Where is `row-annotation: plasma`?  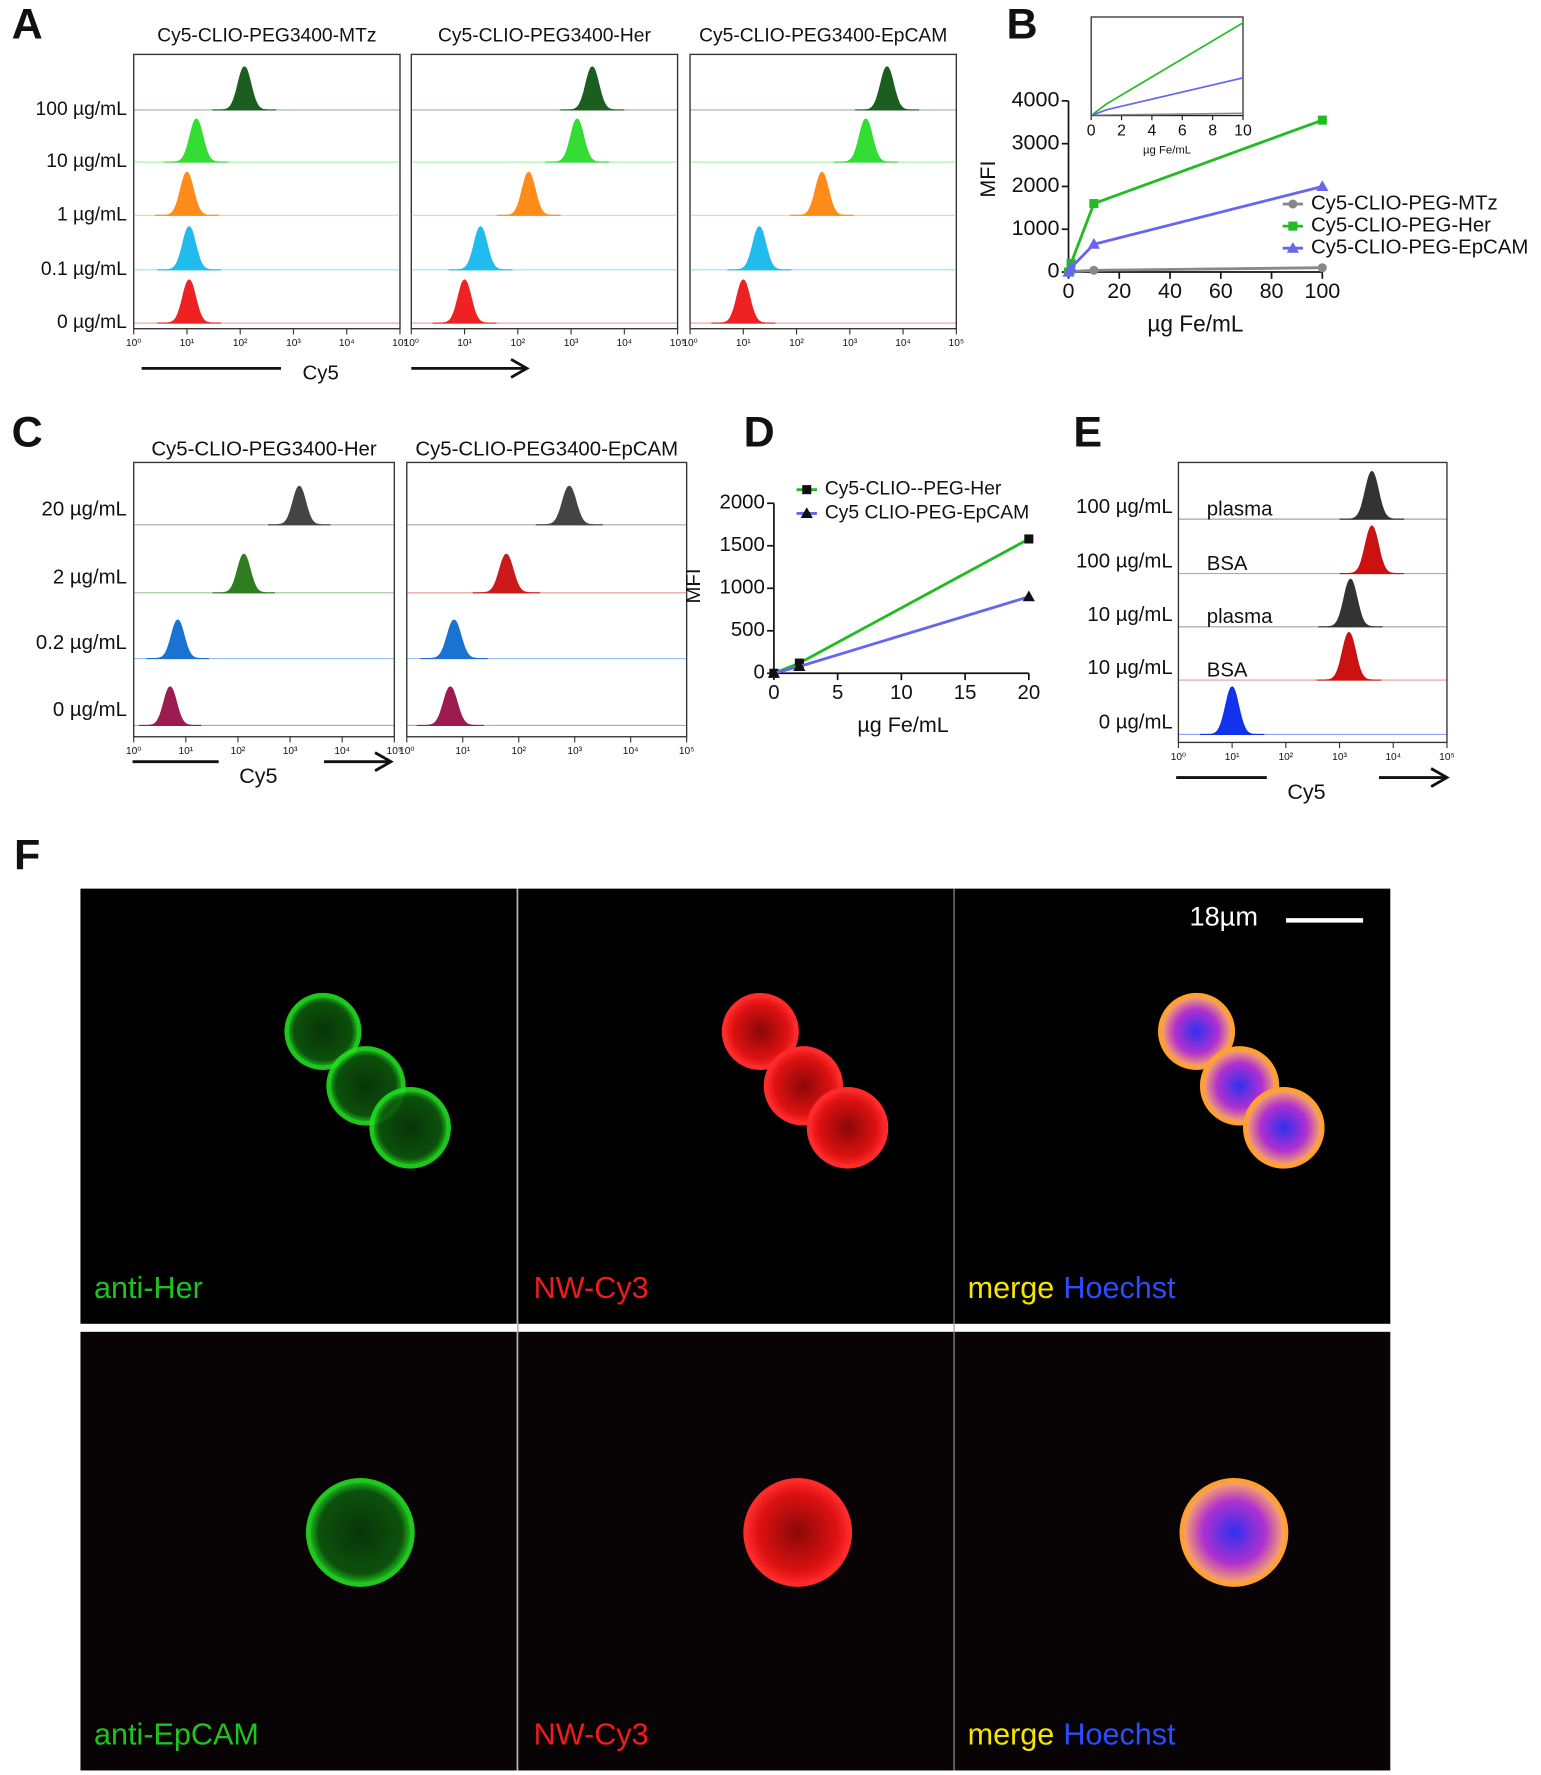 row-annotation: plasma is located at coordinates (1240, 509).